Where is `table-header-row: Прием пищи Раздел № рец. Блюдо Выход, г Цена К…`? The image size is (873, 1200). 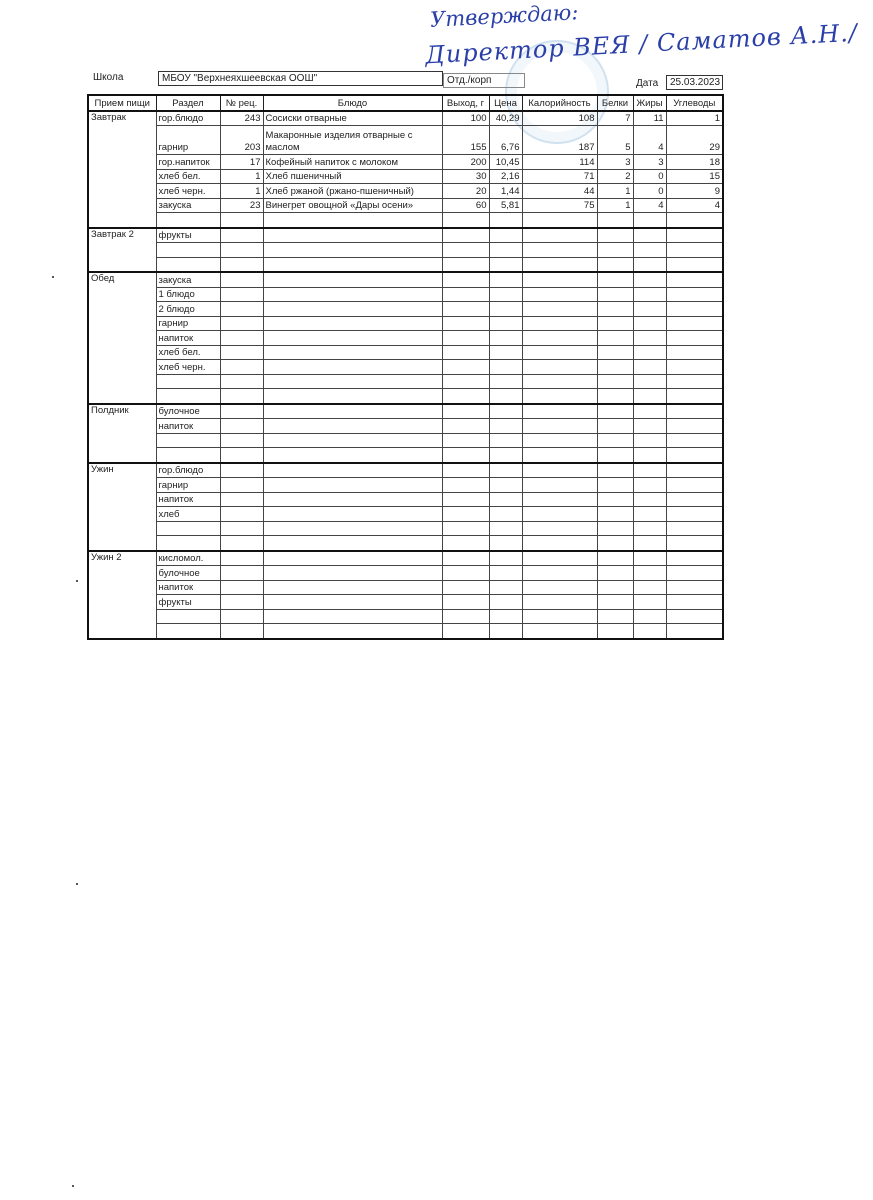
table-header-row: Прием пищи Раздел № рец. Блюдо Выход, г Цена К… is located at coordinates (405, 102).